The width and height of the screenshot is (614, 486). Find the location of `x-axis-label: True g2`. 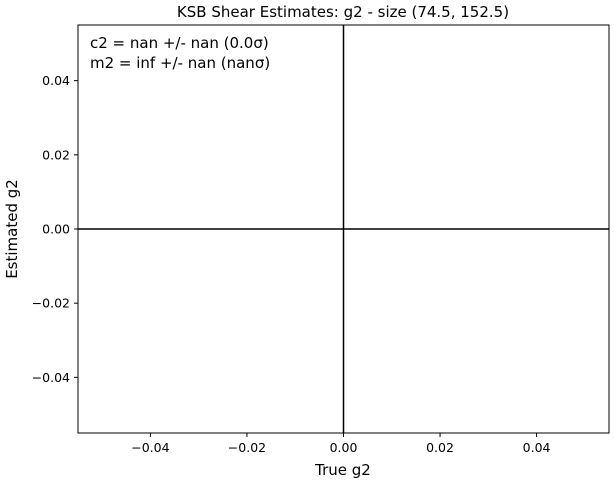

x-axis-label: True g2 is located at coordinates (342, 470).